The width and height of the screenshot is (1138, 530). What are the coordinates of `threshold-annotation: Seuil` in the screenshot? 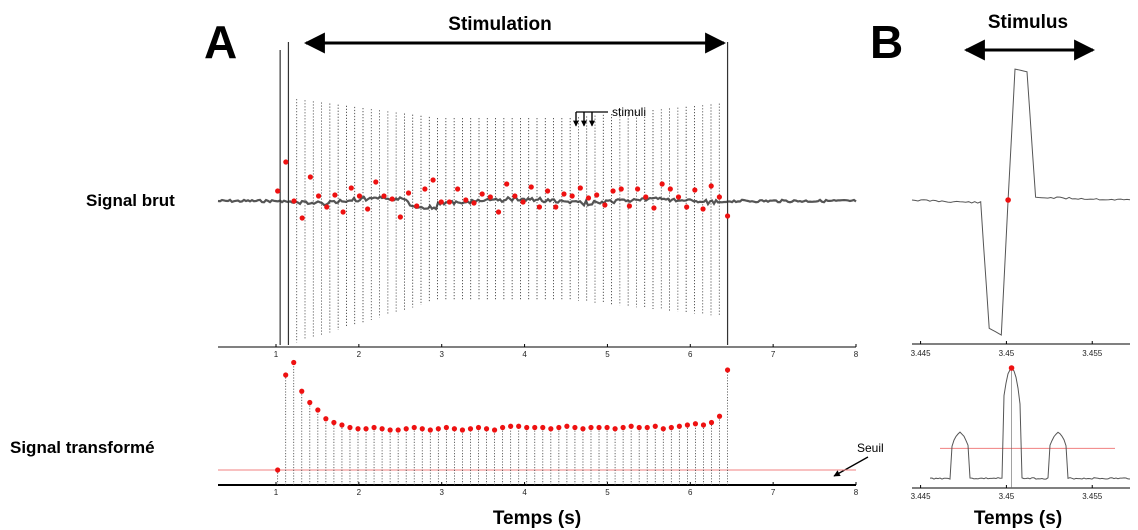 It's located at (858, 459).